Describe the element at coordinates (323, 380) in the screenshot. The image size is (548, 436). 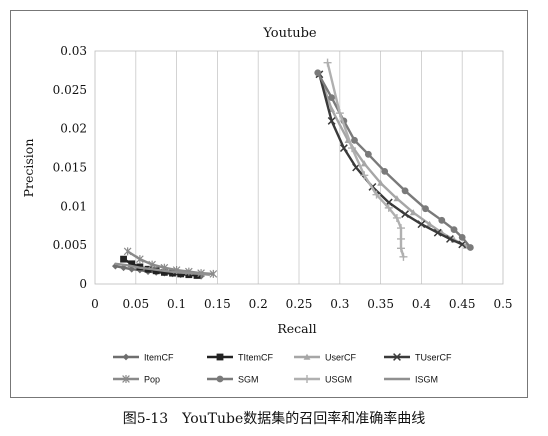
I see `legend-item-usgm: USGM` at that location.